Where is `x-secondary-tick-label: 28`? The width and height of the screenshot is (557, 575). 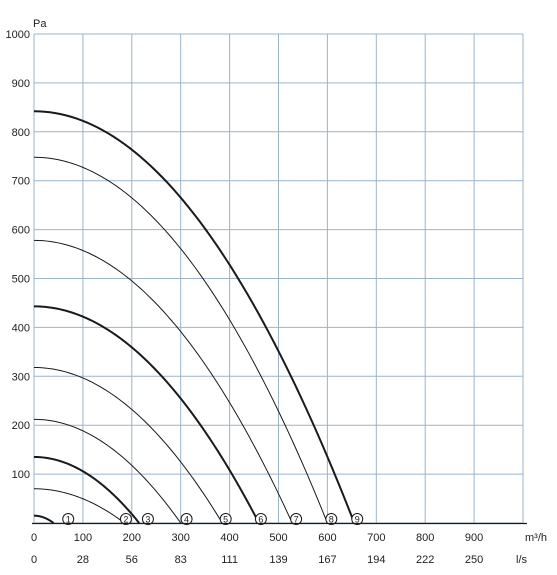 x-secondary-tick-label: 28 is located at coordinates (83, 560).